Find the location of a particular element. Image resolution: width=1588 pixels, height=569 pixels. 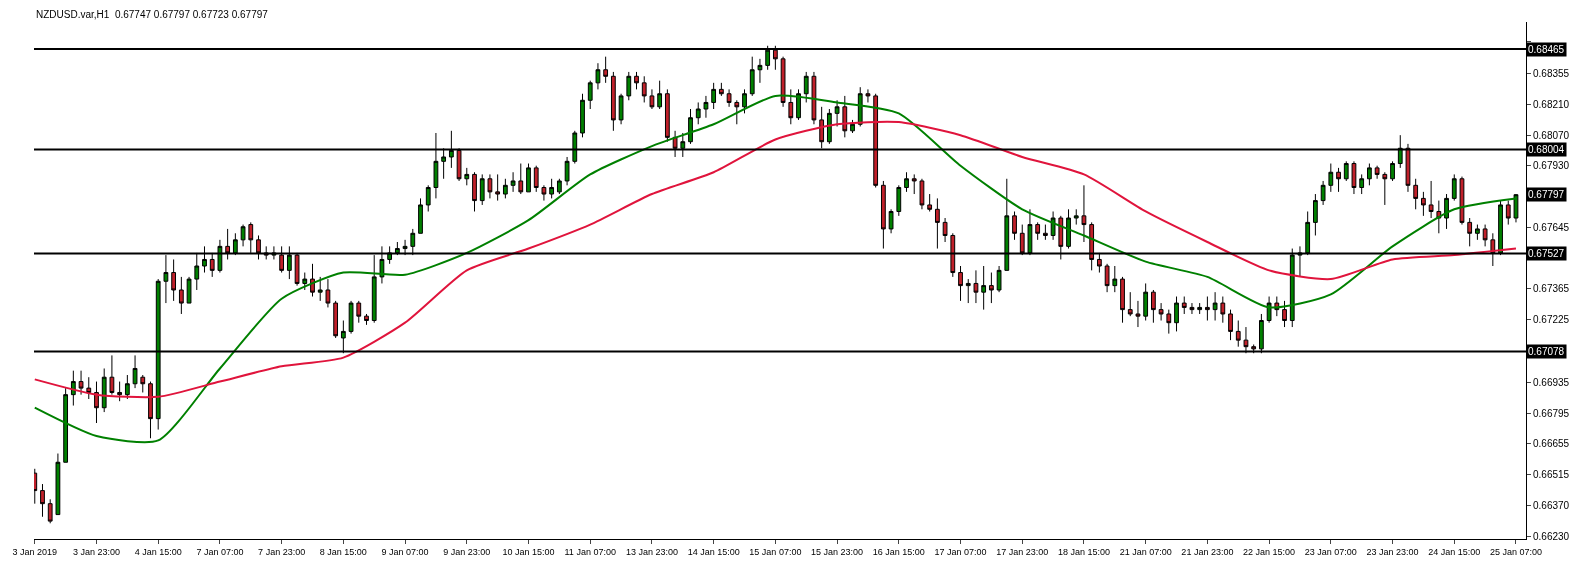

x-tick-label: 16 Jan 15:00 is located at coordinates (898, 551).